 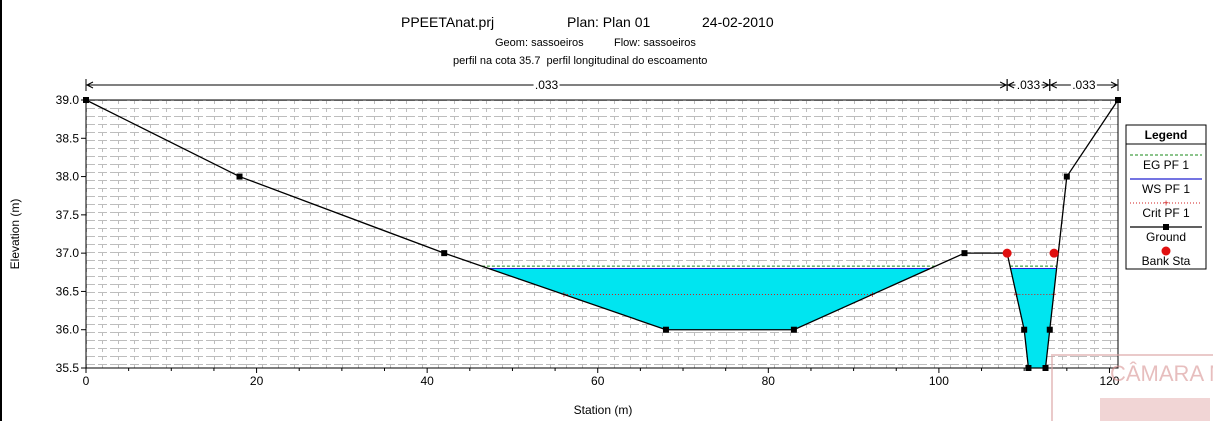 What do you see at coordinates (68, 177) in the screenshot?
I see `y-tick-label: 38.0` at bounding box center [68, 177].